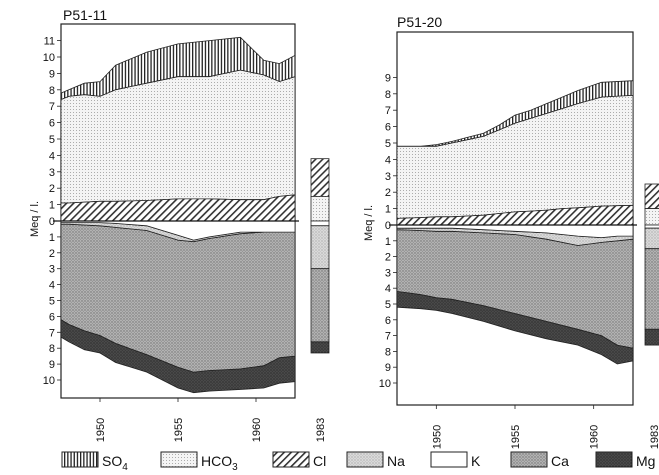 This screenshot has height=475, width=659. Describe the element at coordinates (419, 22) in the screenshot. I see `chart-title: P51-20` at that location.